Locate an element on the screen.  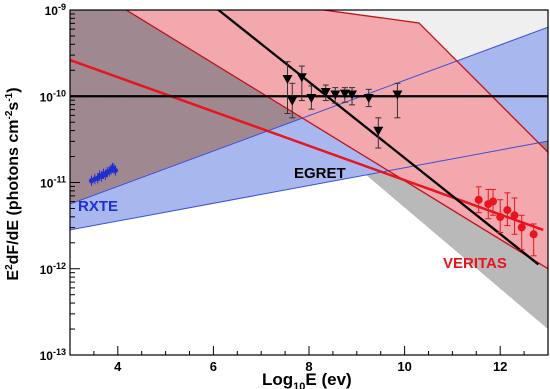
y-tick-label: 10-9 is located at coordinates (55, 10).